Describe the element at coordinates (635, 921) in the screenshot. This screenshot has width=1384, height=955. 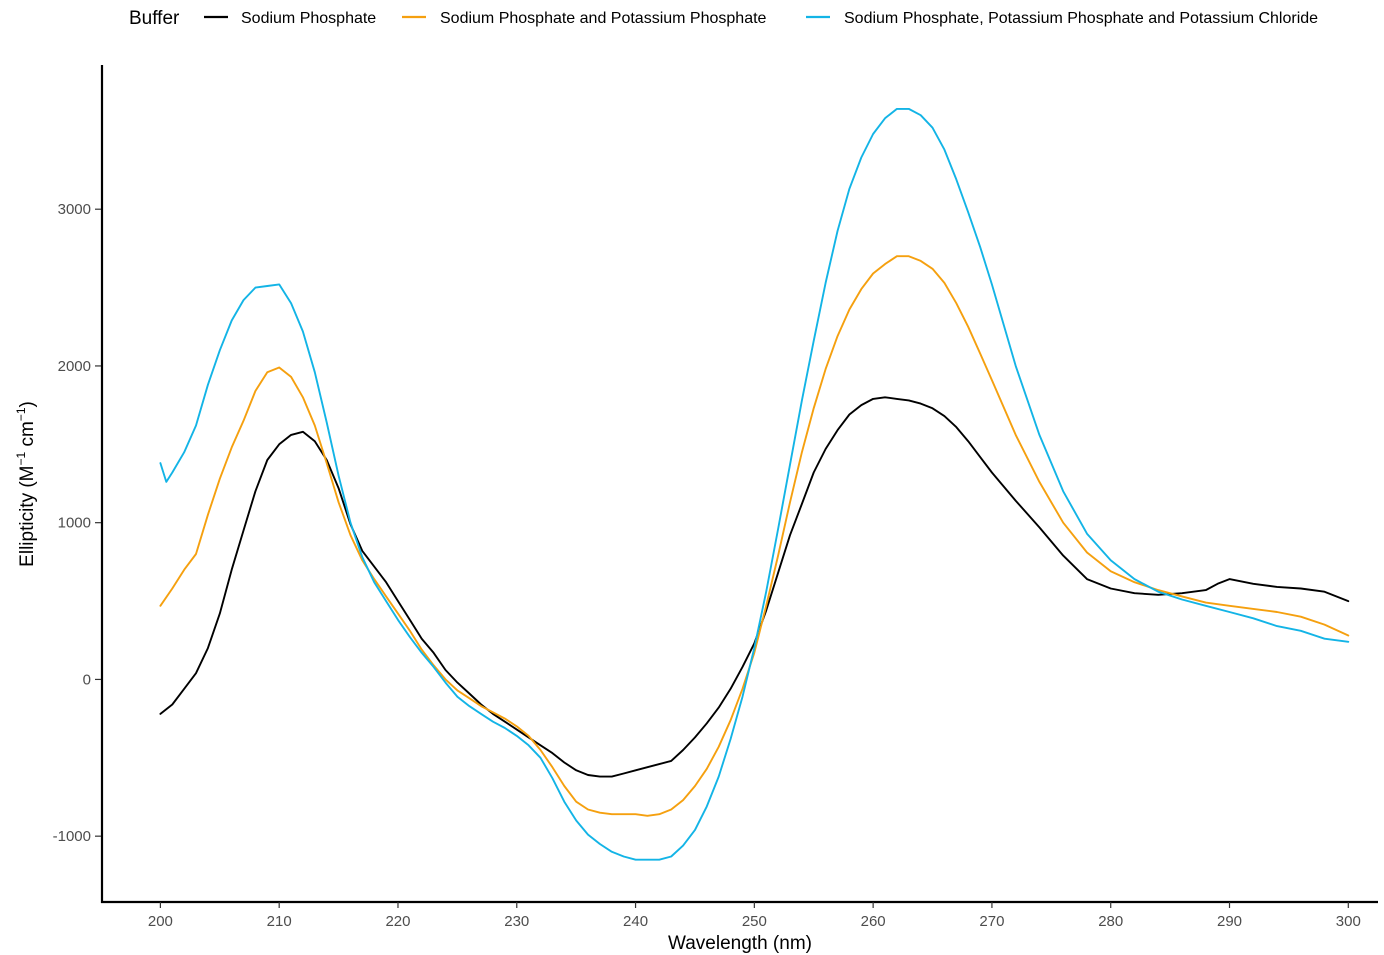
I see `x-tick-label: 240` at that location.